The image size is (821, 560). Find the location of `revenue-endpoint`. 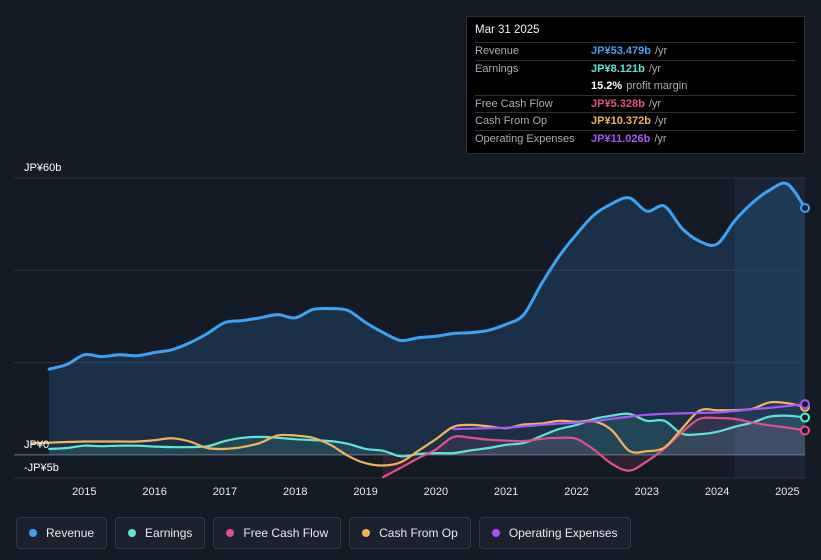

revenue-endpoint is located at coordinates (805, 208).